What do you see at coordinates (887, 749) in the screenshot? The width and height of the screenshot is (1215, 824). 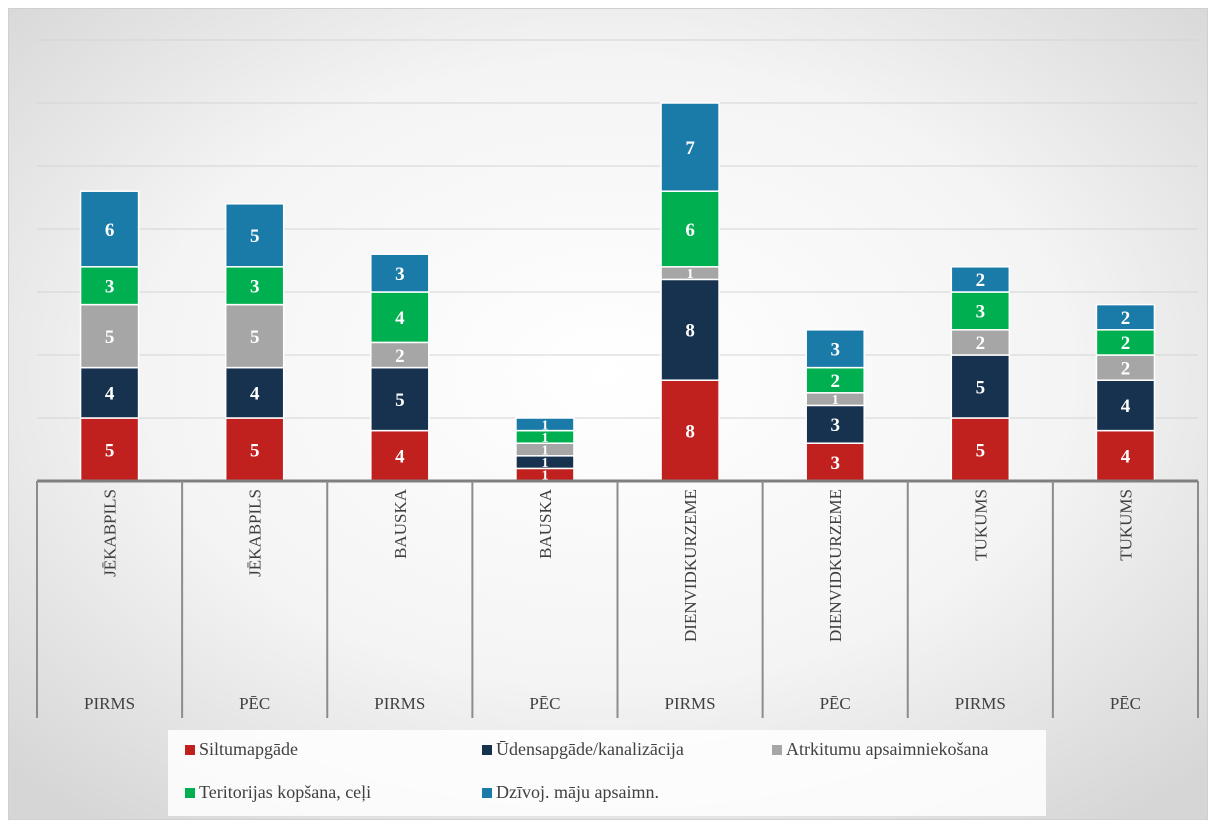 I see `legend-entry: Atrkitumu apsaimniekošana` at bounding box center [887, 749].